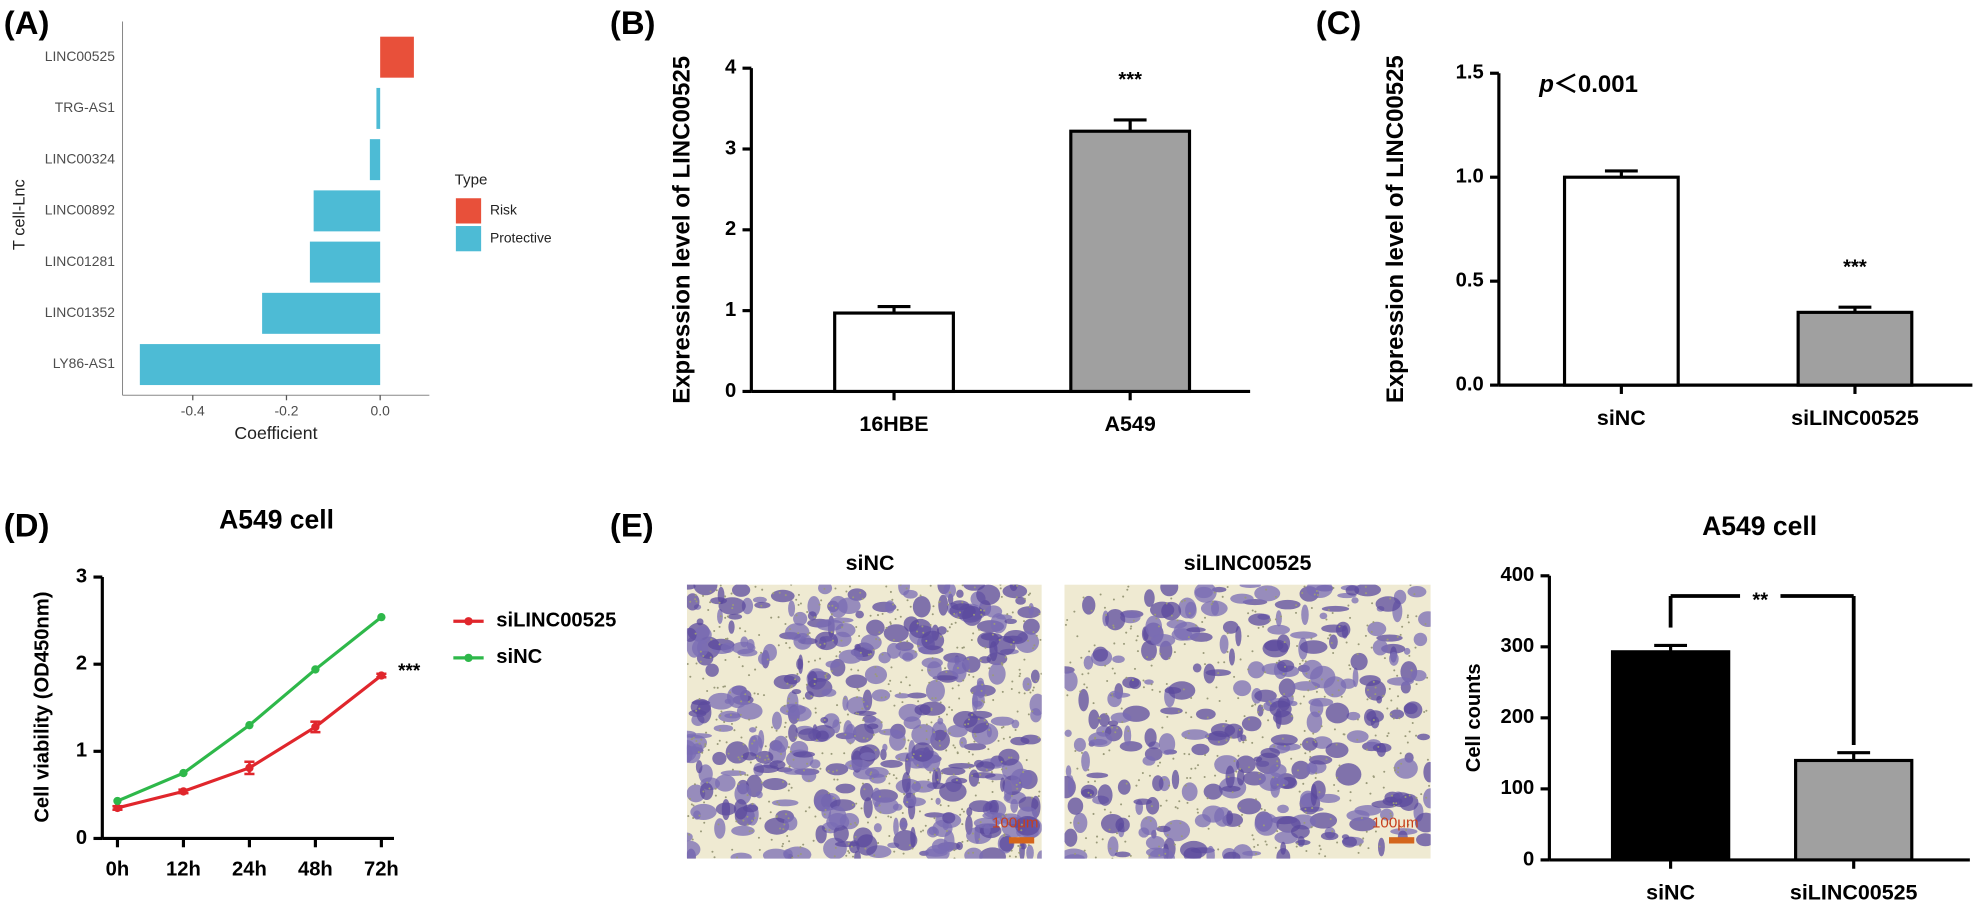 The width and height of the screenshot is (1980, 906). I want to click on y-tick-label: 0.5, so click(1470, 281).